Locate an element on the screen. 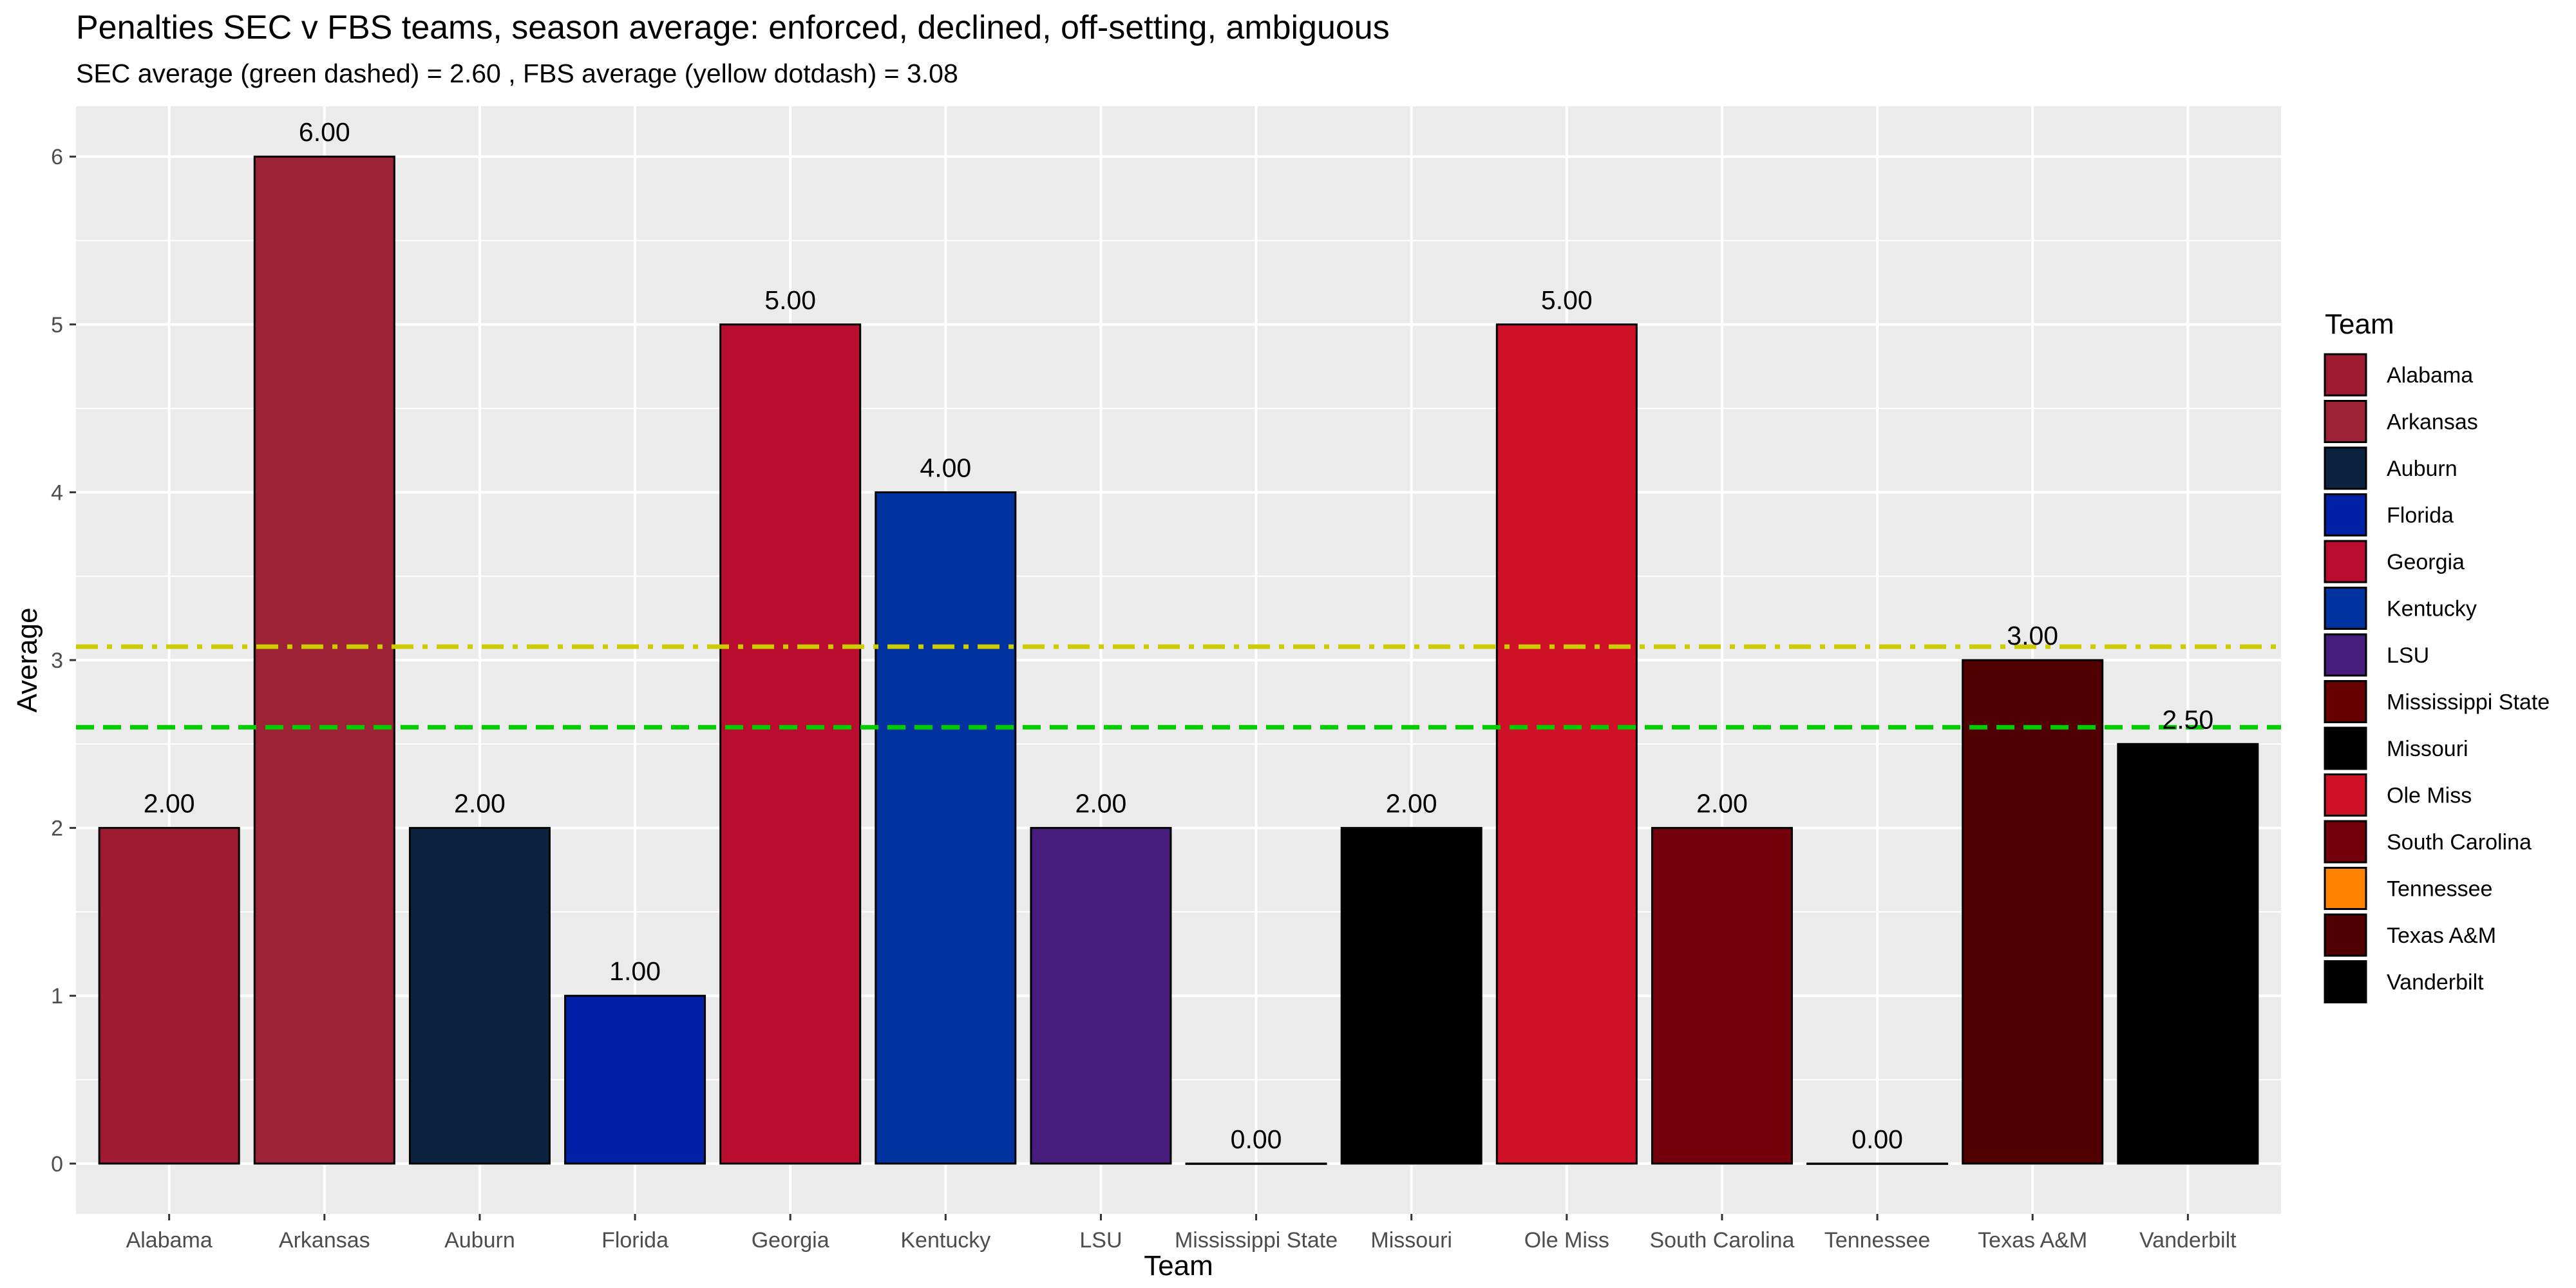  y-tick-label: 3 is located at coordinates (57, 661).